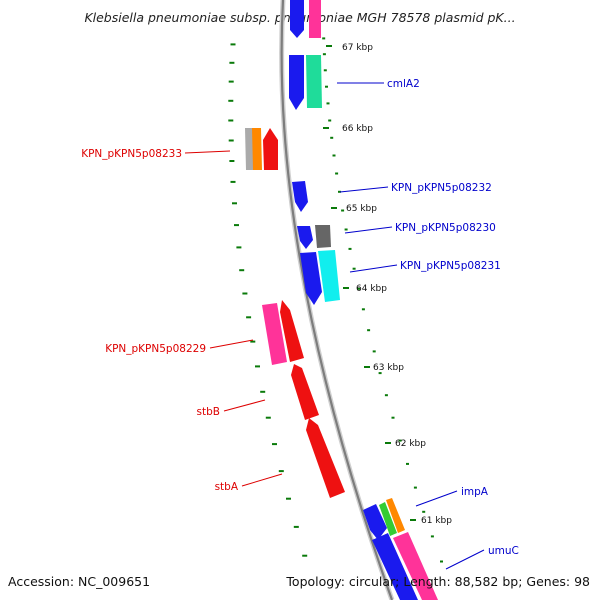 This screenshot has width=600, height=600. What do you see at coordinates (325, 458) in the screenshot?
I see `gene-feature-stba` at bounding box center [325, 458].